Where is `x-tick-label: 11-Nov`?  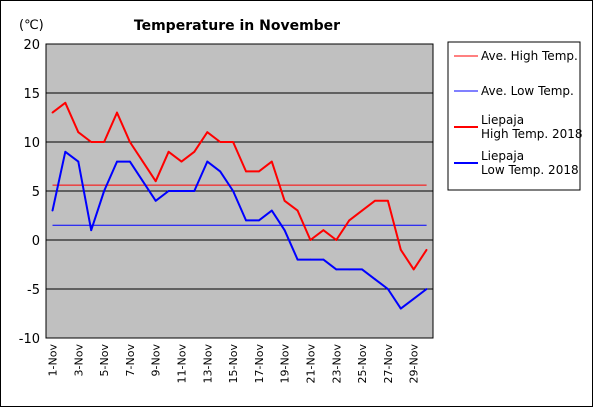
x-tick-label: 11-Nov is located at coordinates (181, 364).